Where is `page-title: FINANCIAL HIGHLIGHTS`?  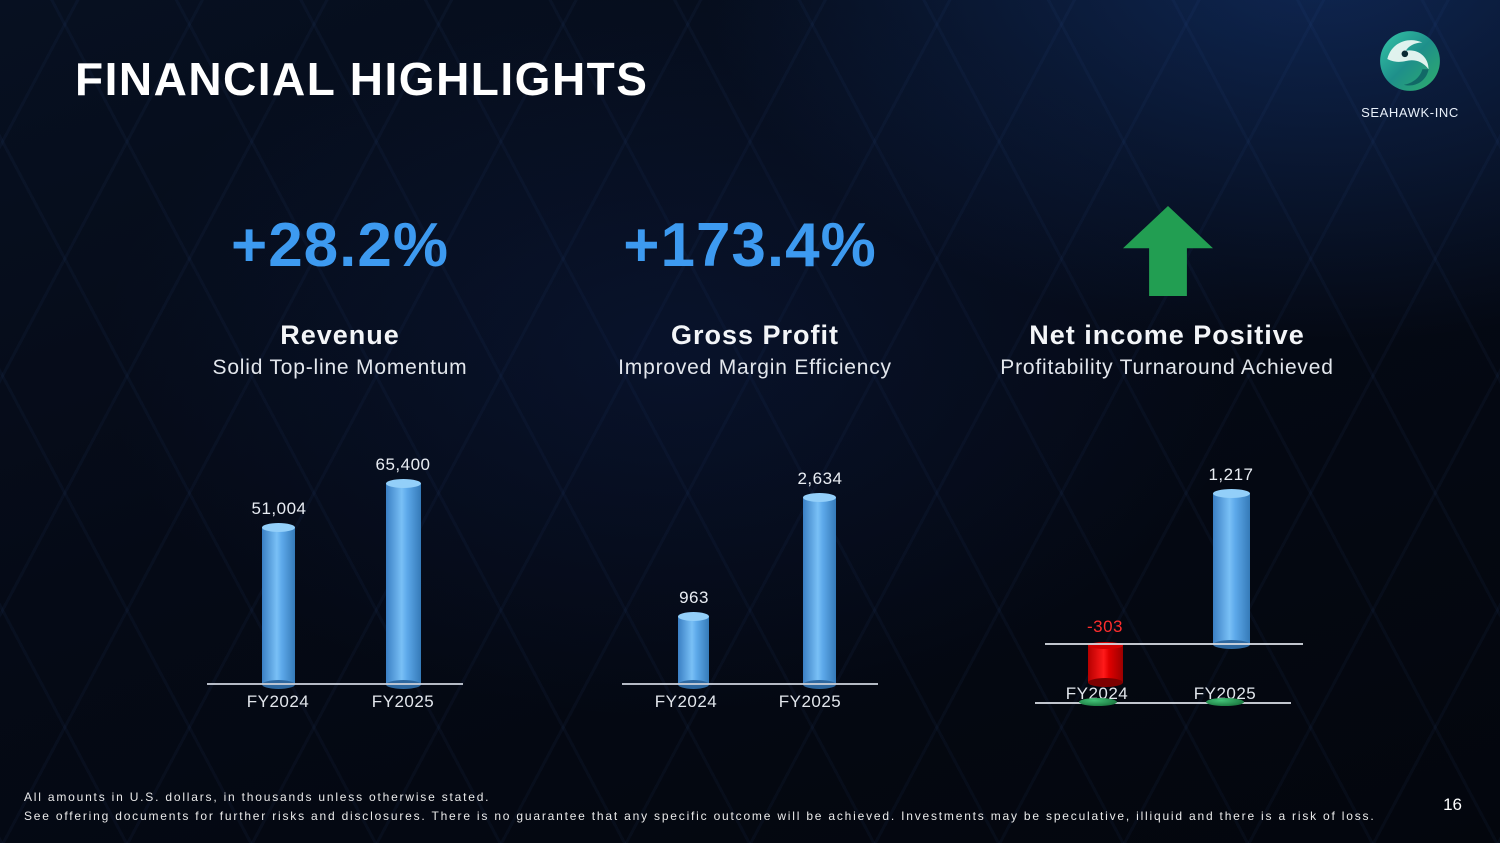 page-title: FINANCIAL HIGHLIGHTS is located at coordinates (362, 79).